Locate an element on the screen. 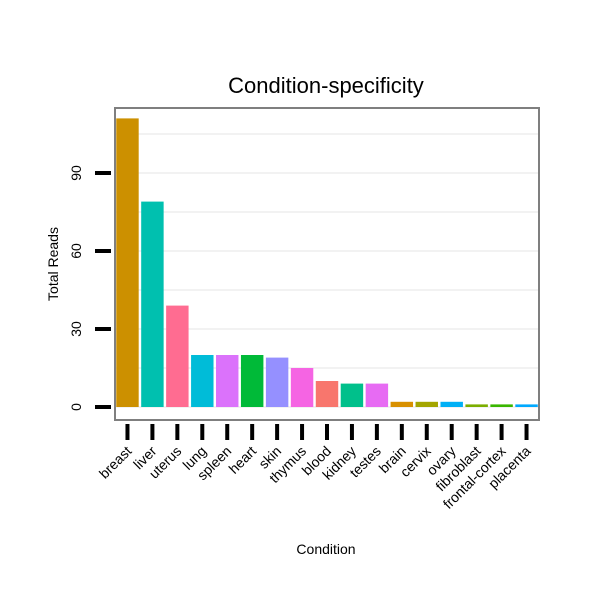 The image size is (600, 600). bar-blood is located at coordinates (327, 394).